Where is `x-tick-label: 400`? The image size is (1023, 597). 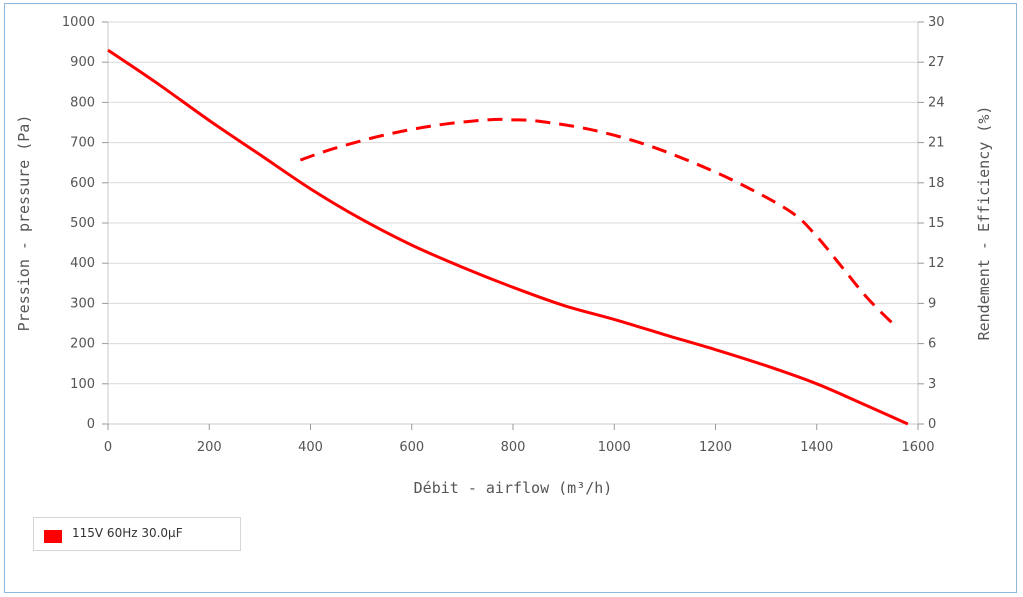
x-tick-label: 400 is located at coordinates (310, 447).